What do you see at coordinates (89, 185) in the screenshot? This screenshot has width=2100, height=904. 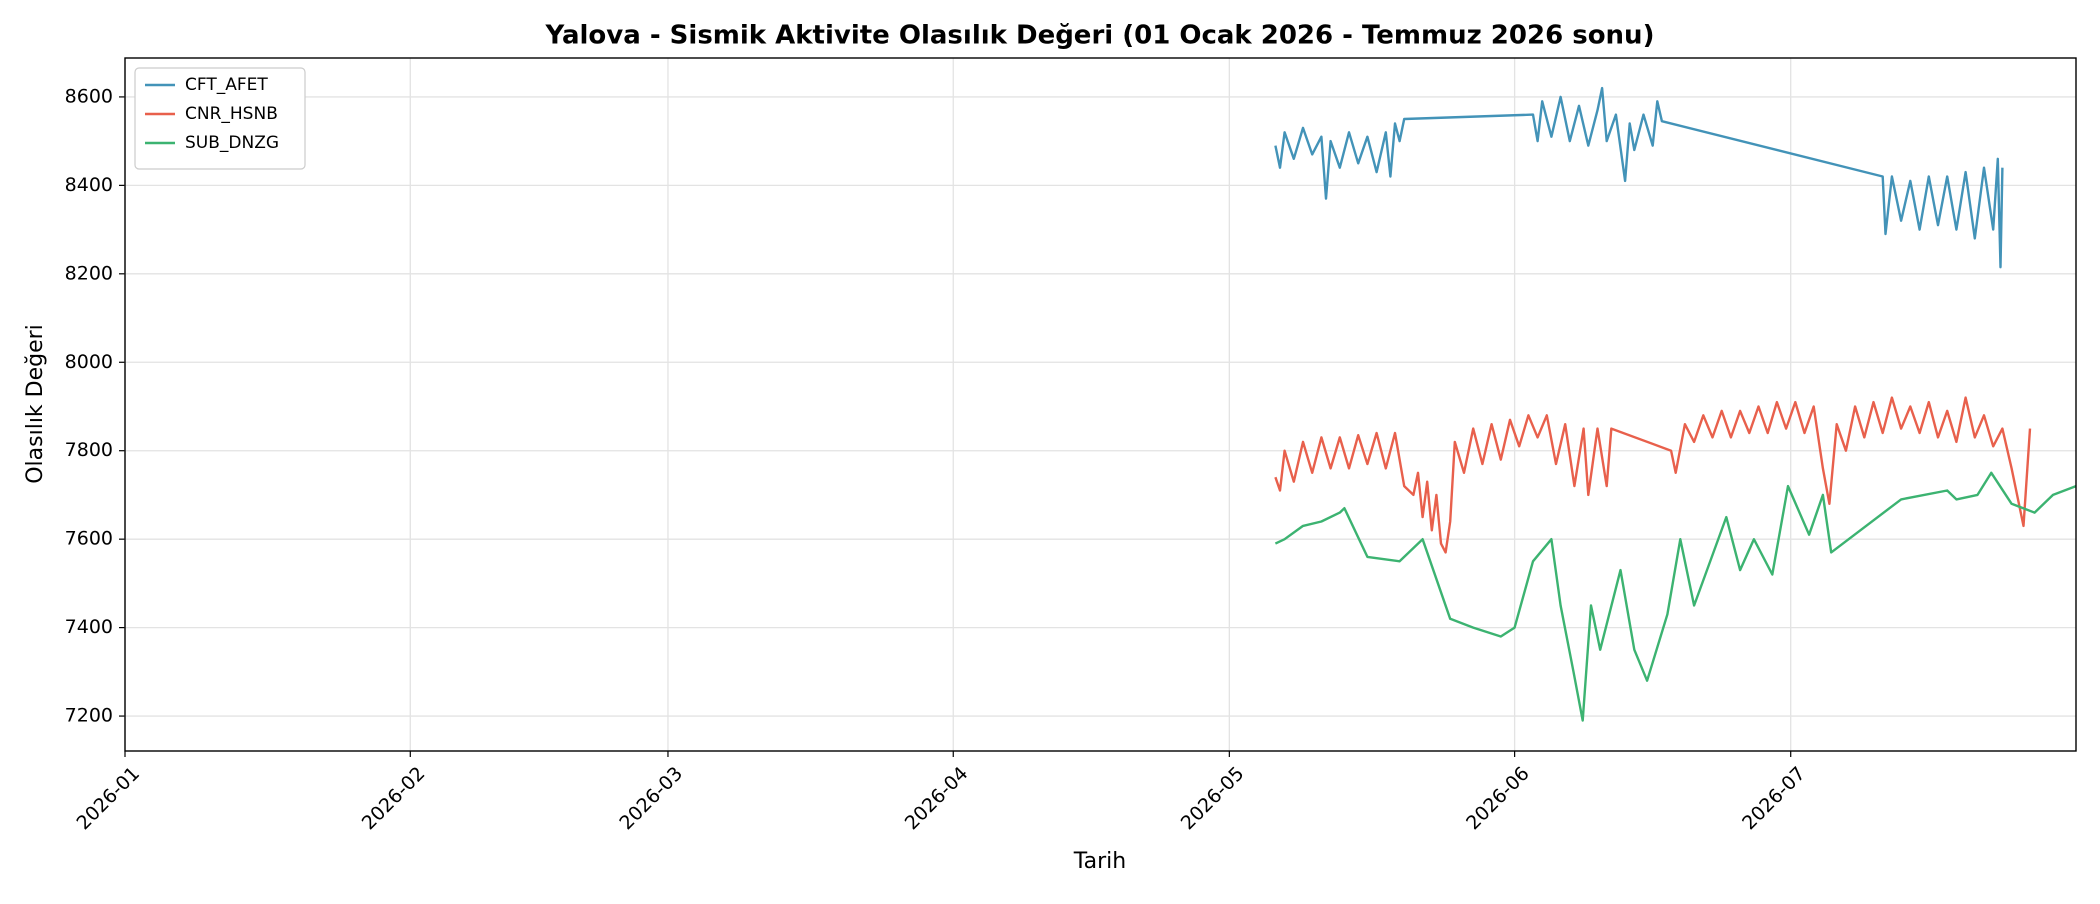 I see `y-tick-label: 8400` at bounding box center [89, 185].